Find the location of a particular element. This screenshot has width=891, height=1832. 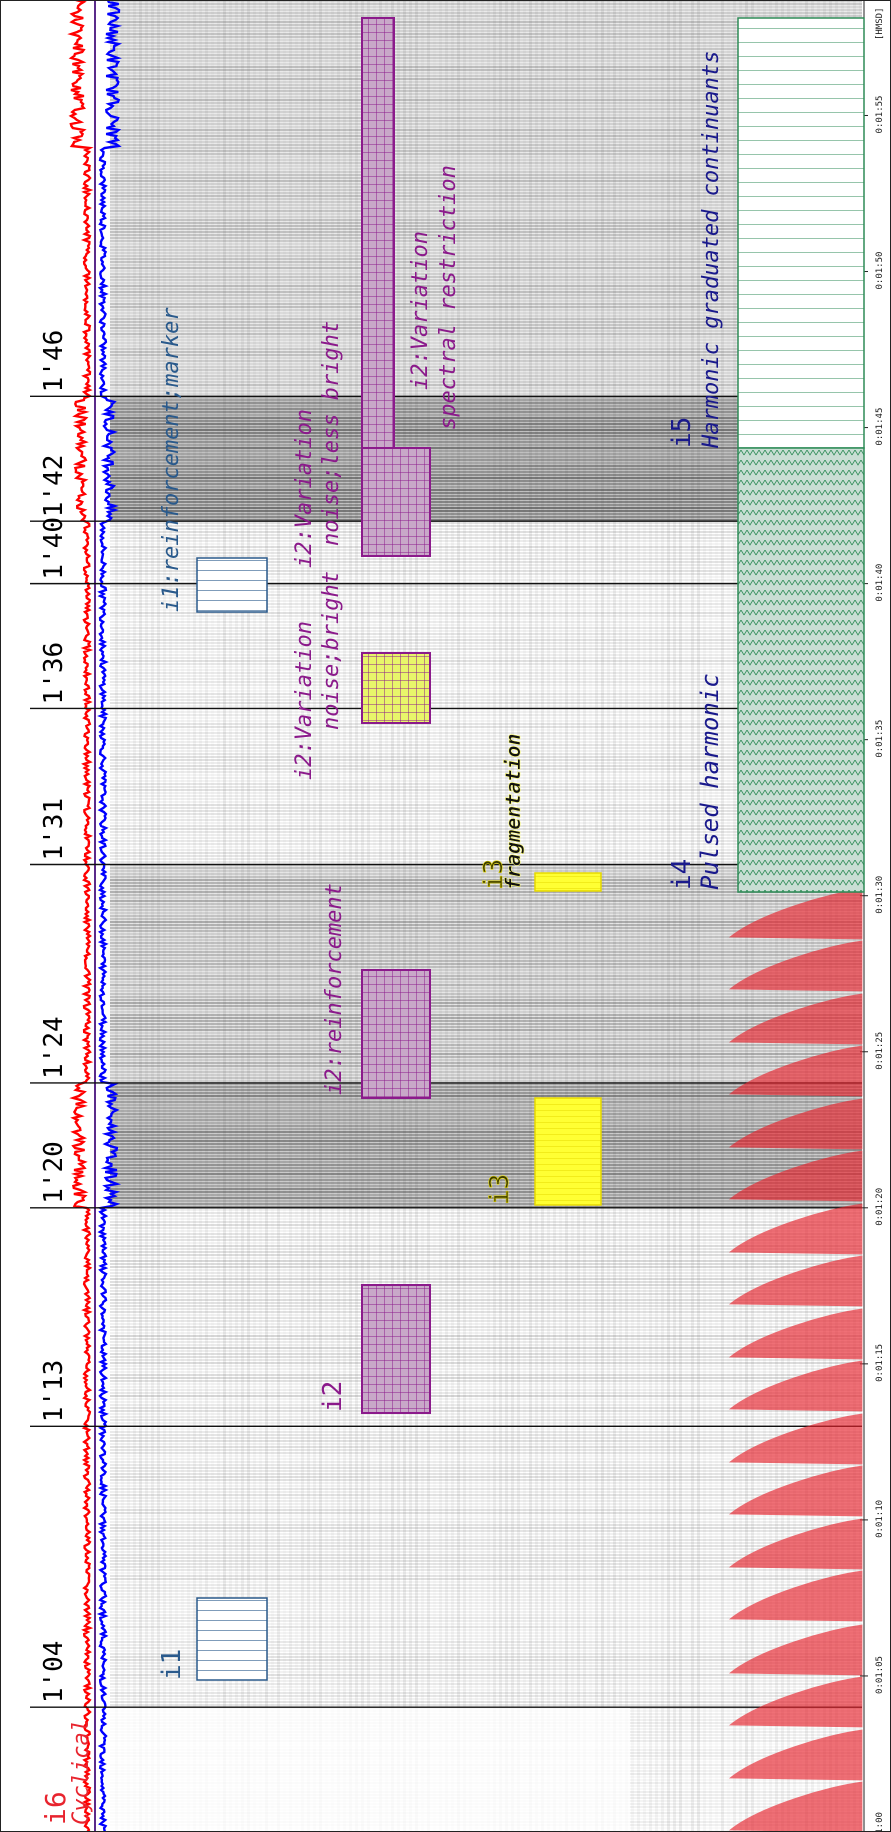

axis-tick-label: 0:01:05 is located at coordinates (880, 1675).